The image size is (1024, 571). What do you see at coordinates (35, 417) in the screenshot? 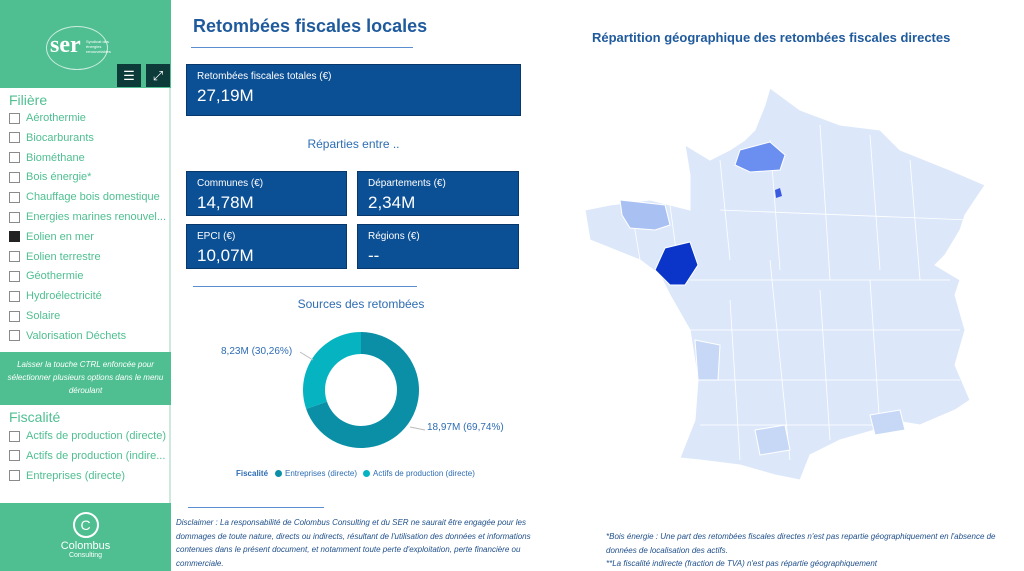
I see `fiscalite-title: Fiscalité` at bounding box center [35, 417].